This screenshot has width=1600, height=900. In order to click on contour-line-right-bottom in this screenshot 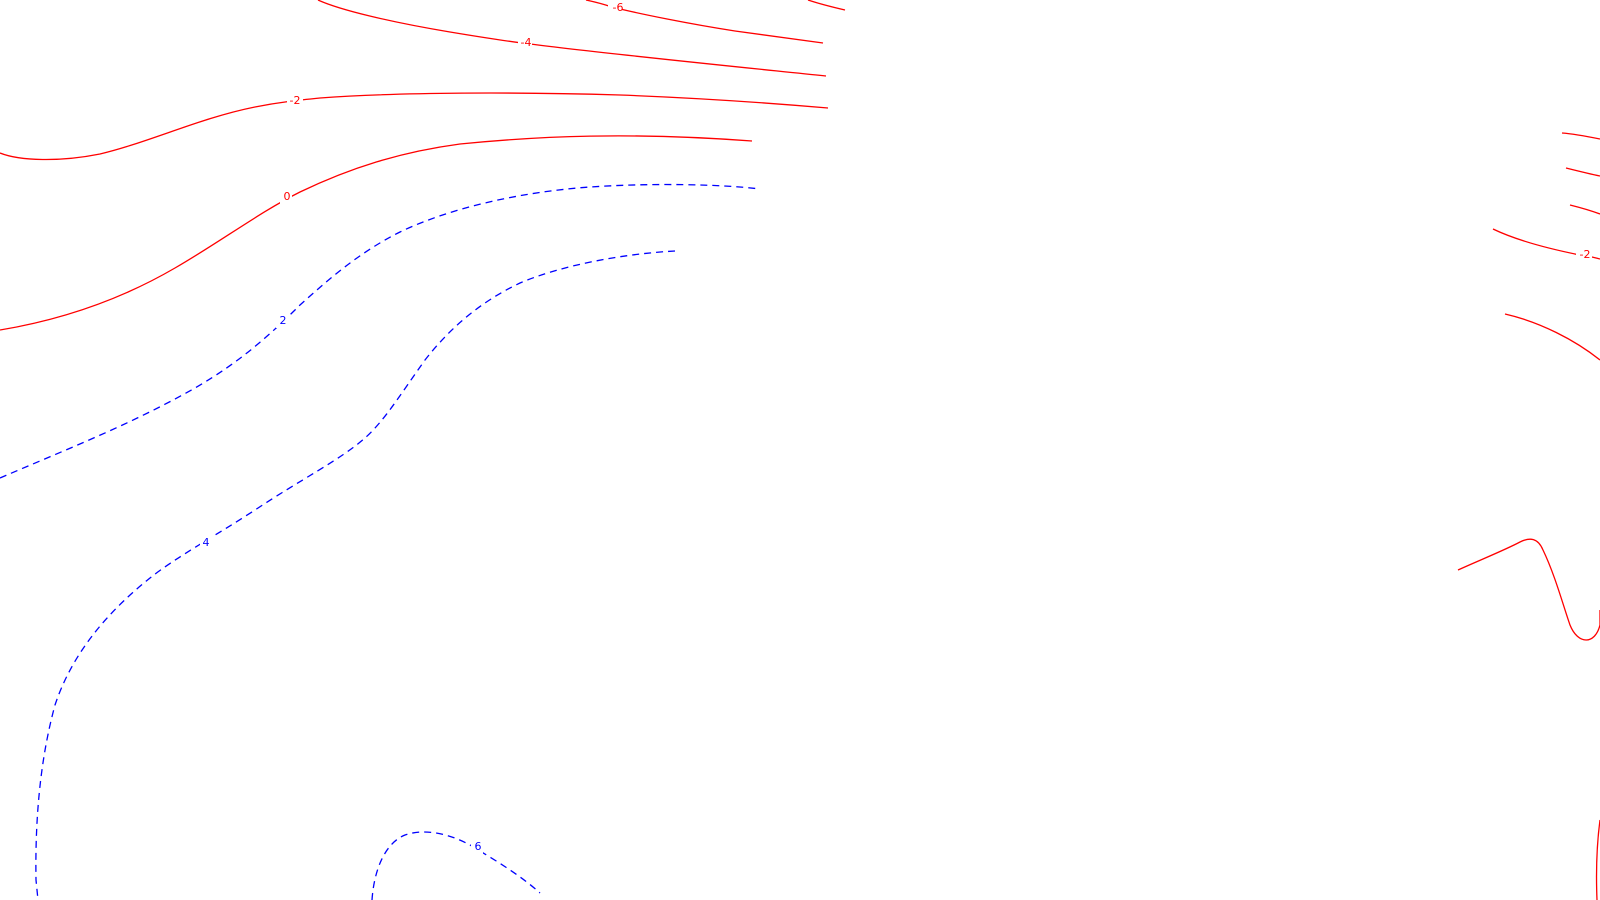, I will do `click(1597, 859)`.